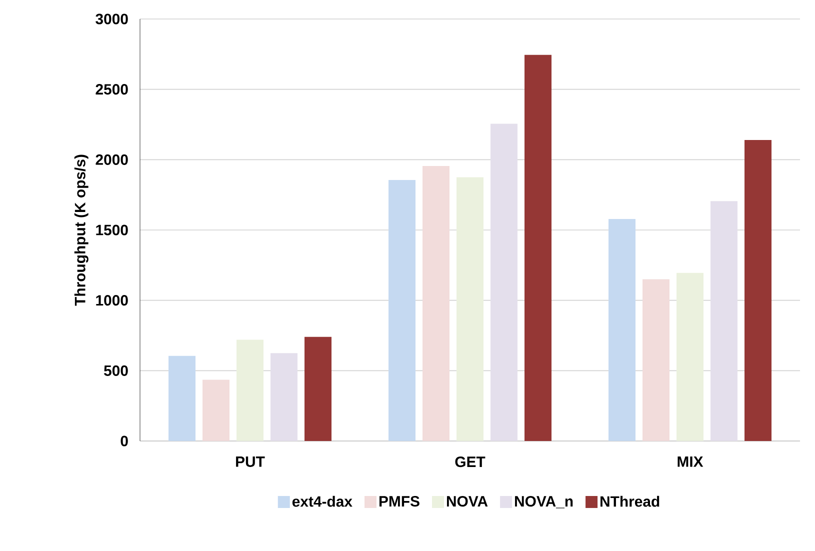 The width and height of the screenshot is (815, 551). I want to click on y-axis-title: Throughput (K ops/s), so click(81, 230).